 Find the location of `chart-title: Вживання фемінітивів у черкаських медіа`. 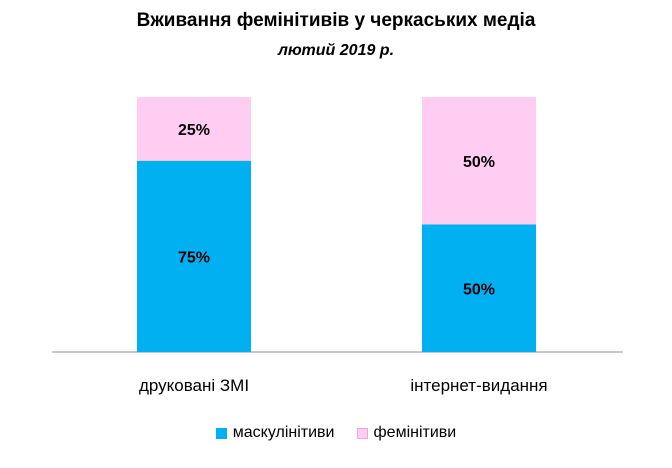

chart-title: Вживання фемінітивів у черкаських медіа is located at coordinates (336, 20).